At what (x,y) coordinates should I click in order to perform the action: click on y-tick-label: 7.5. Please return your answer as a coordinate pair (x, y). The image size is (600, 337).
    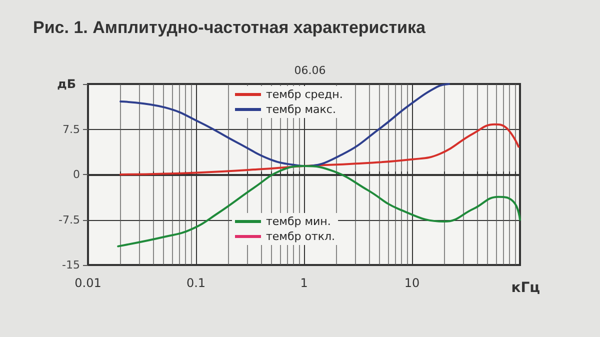
    Looking at the image, I should click on (71, 129).